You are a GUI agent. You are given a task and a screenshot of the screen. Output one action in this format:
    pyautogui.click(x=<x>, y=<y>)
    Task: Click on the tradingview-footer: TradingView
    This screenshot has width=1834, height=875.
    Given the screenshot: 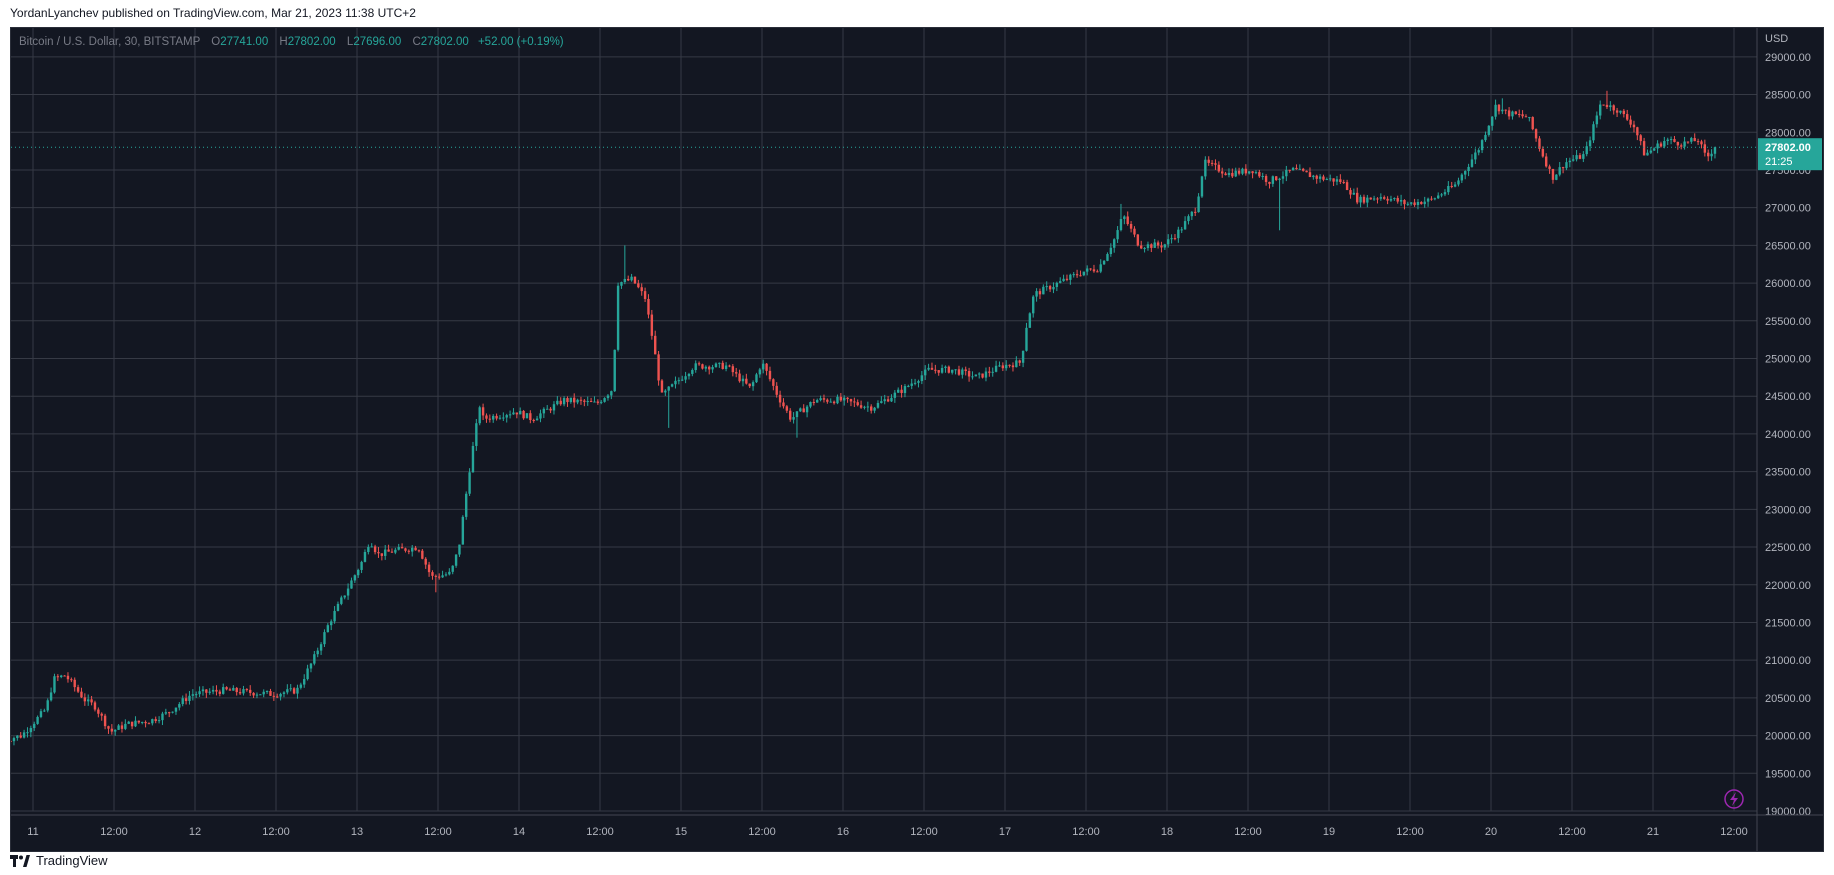 What is the action you would take?
    pyautogui.click(x=59, y=860)
    